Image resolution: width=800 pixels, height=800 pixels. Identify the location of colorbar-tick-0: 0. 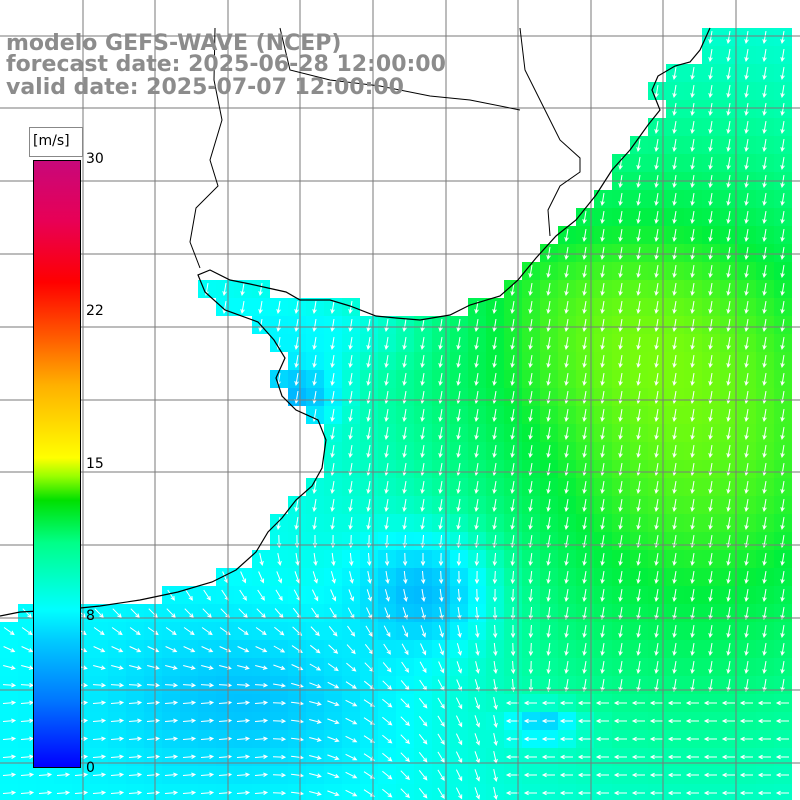
(90, 768).